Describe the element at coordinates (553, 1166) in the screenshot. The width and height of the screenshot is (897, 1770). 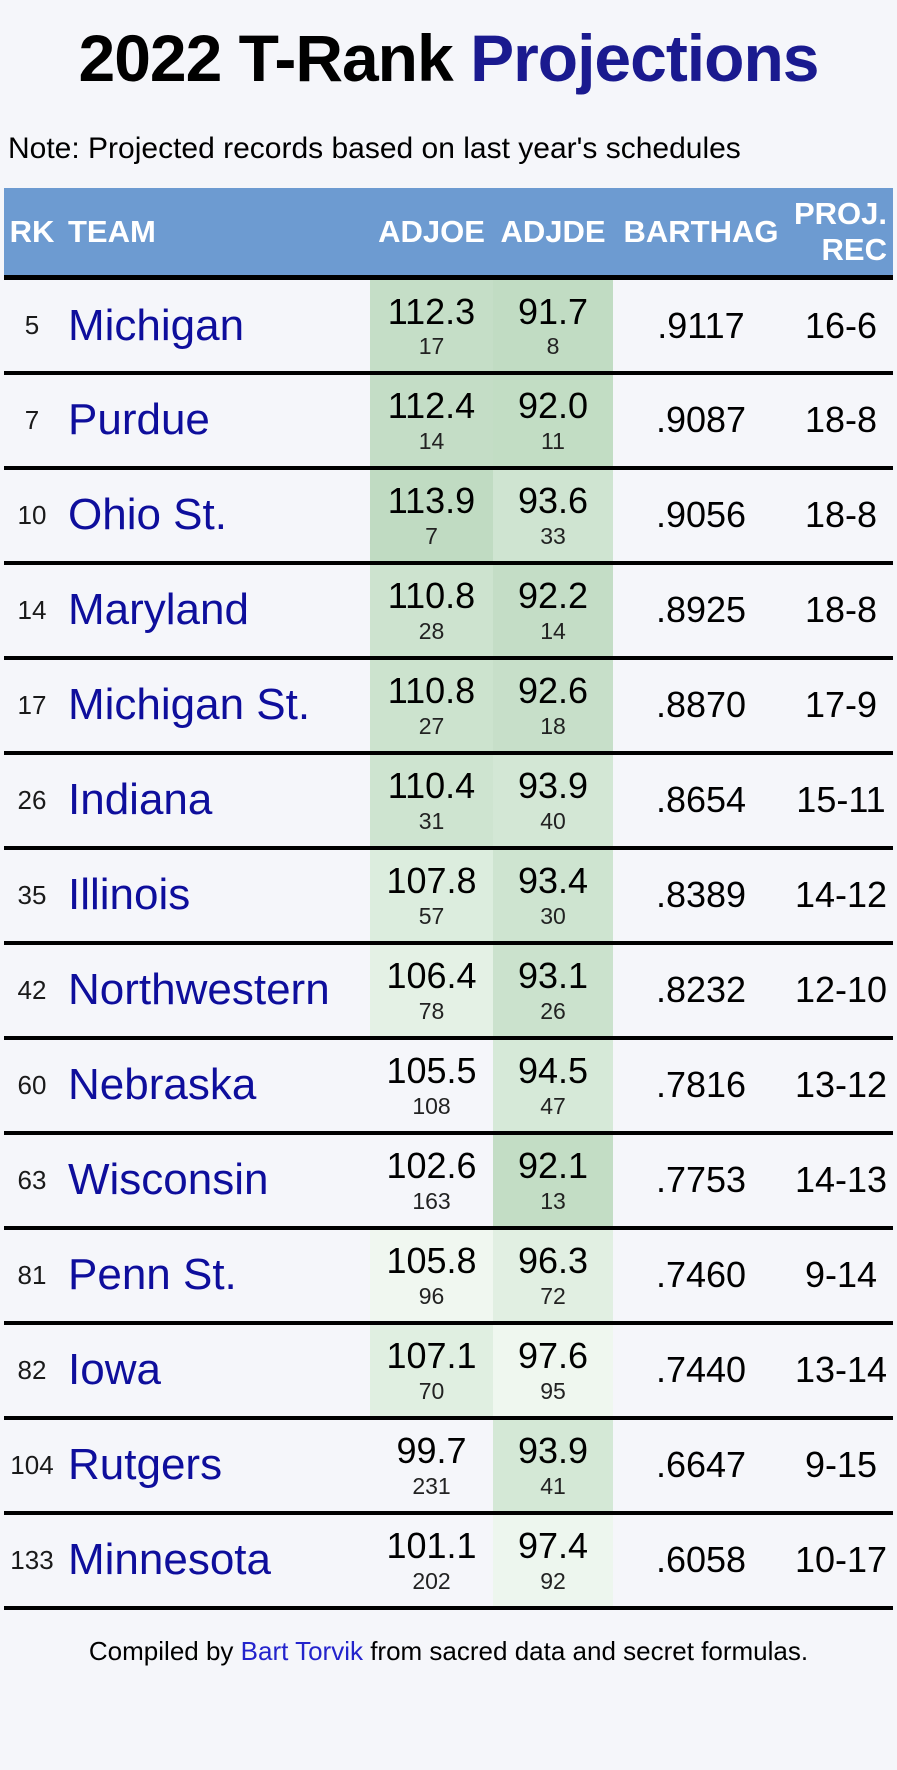
I see `adjde-value: 92.1` at that location.